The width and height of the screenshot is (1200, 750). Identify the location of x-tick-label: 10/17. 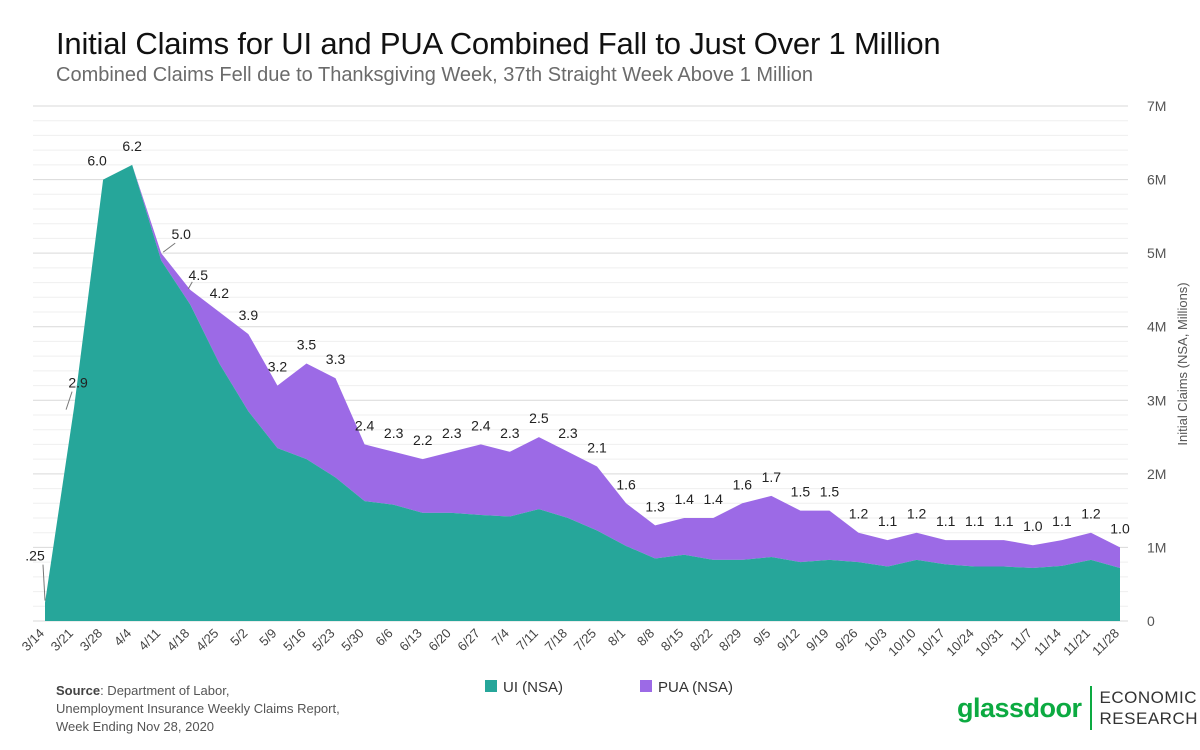
(931, 643).